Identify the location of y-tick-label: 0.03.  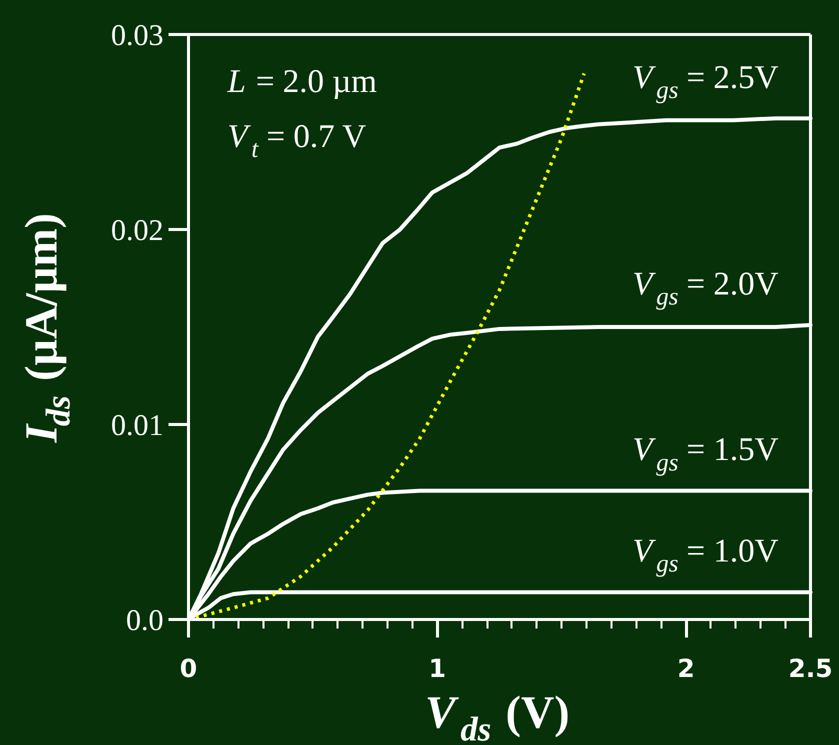
(137, 35).